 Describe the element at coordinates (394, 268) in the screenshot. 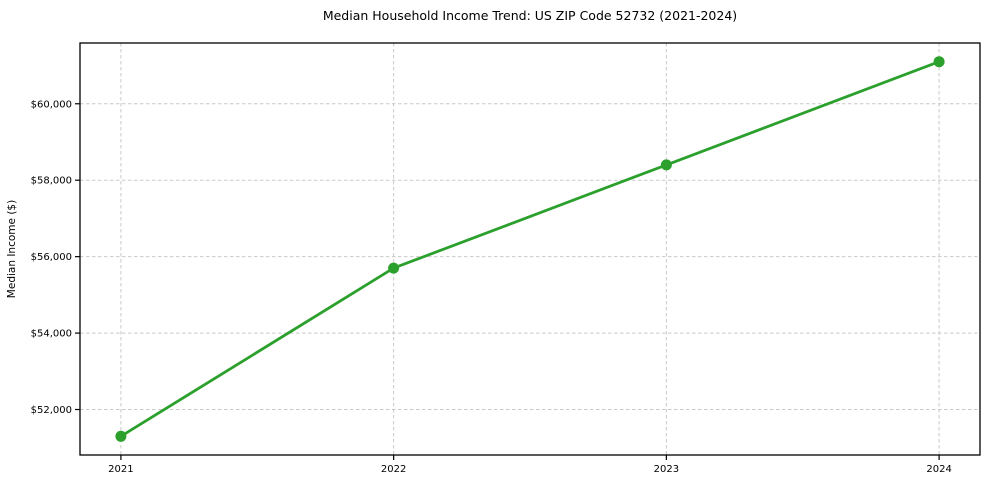

I see `data-point-2022` at that location.